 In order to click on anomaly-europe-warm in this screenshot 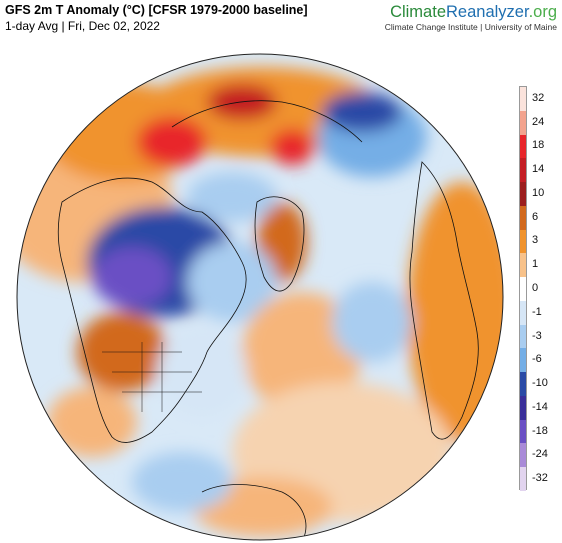, I will do `click(455, 312)`.